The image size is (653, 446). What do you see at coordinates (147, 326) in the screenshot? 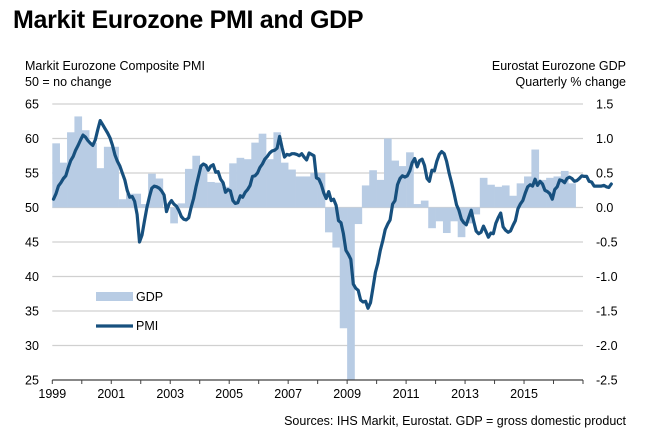
I see `legend-pmi-label: PMI` at bounding box center [147, 326].